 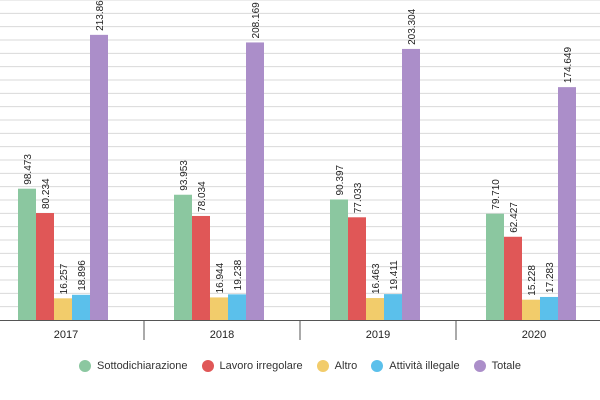 I want to click on data-label-attivita-illegale-2018: 19.238, so click(x=238, y=274).